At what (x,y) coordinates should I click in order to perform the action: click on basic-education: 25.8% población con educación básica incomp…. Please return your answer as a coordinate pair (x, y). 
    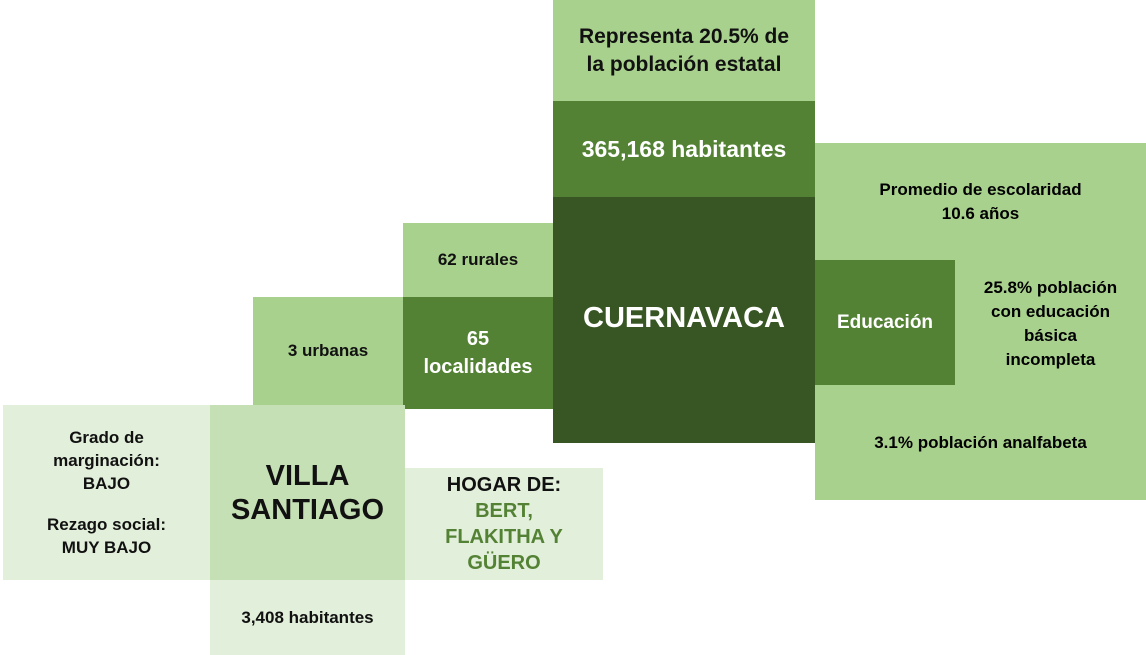
    Looking at the image, I should click on (1050, 324).